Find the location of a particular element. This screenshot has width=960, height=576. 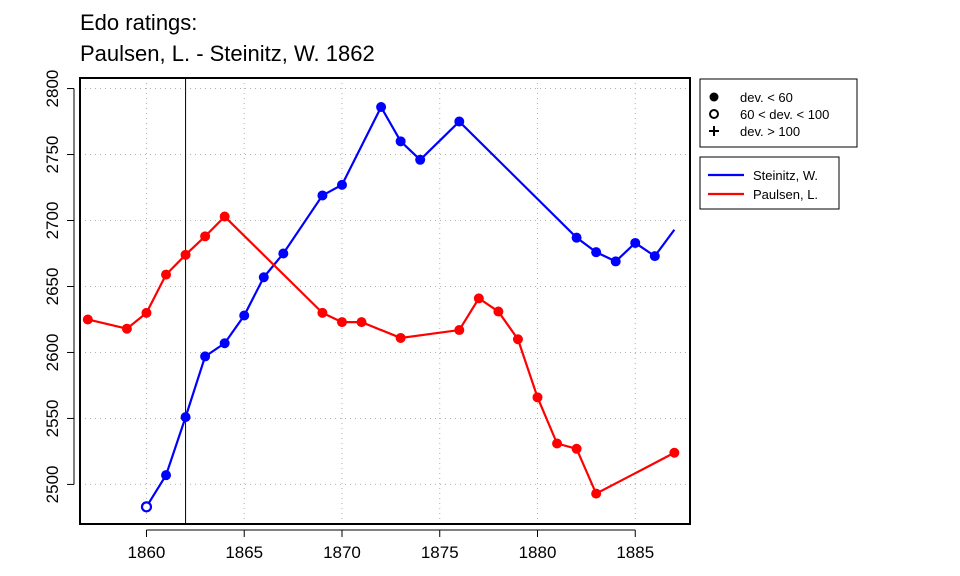

legend-marker-label: dev. < 60 is located at coordinates (766, 97).